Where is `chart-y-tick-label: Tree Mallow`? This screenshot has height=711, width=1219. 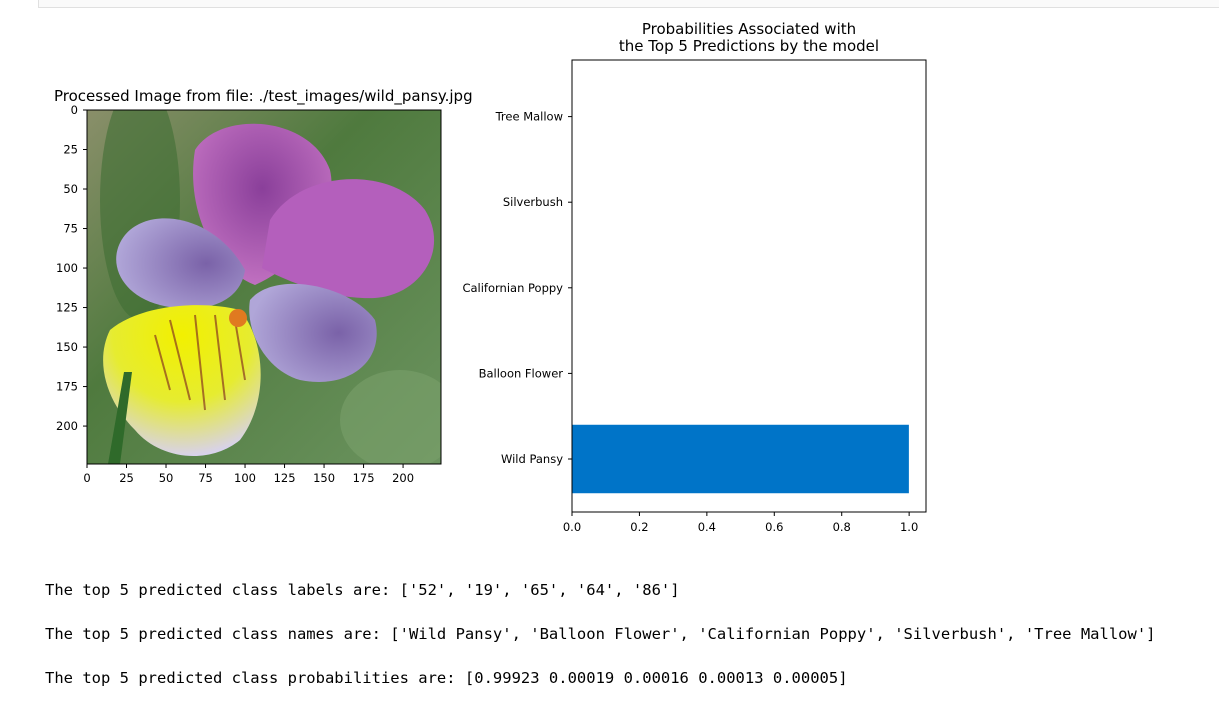 chart-y-tick-label: Tree Mallow is located at coordinates (529, 117).